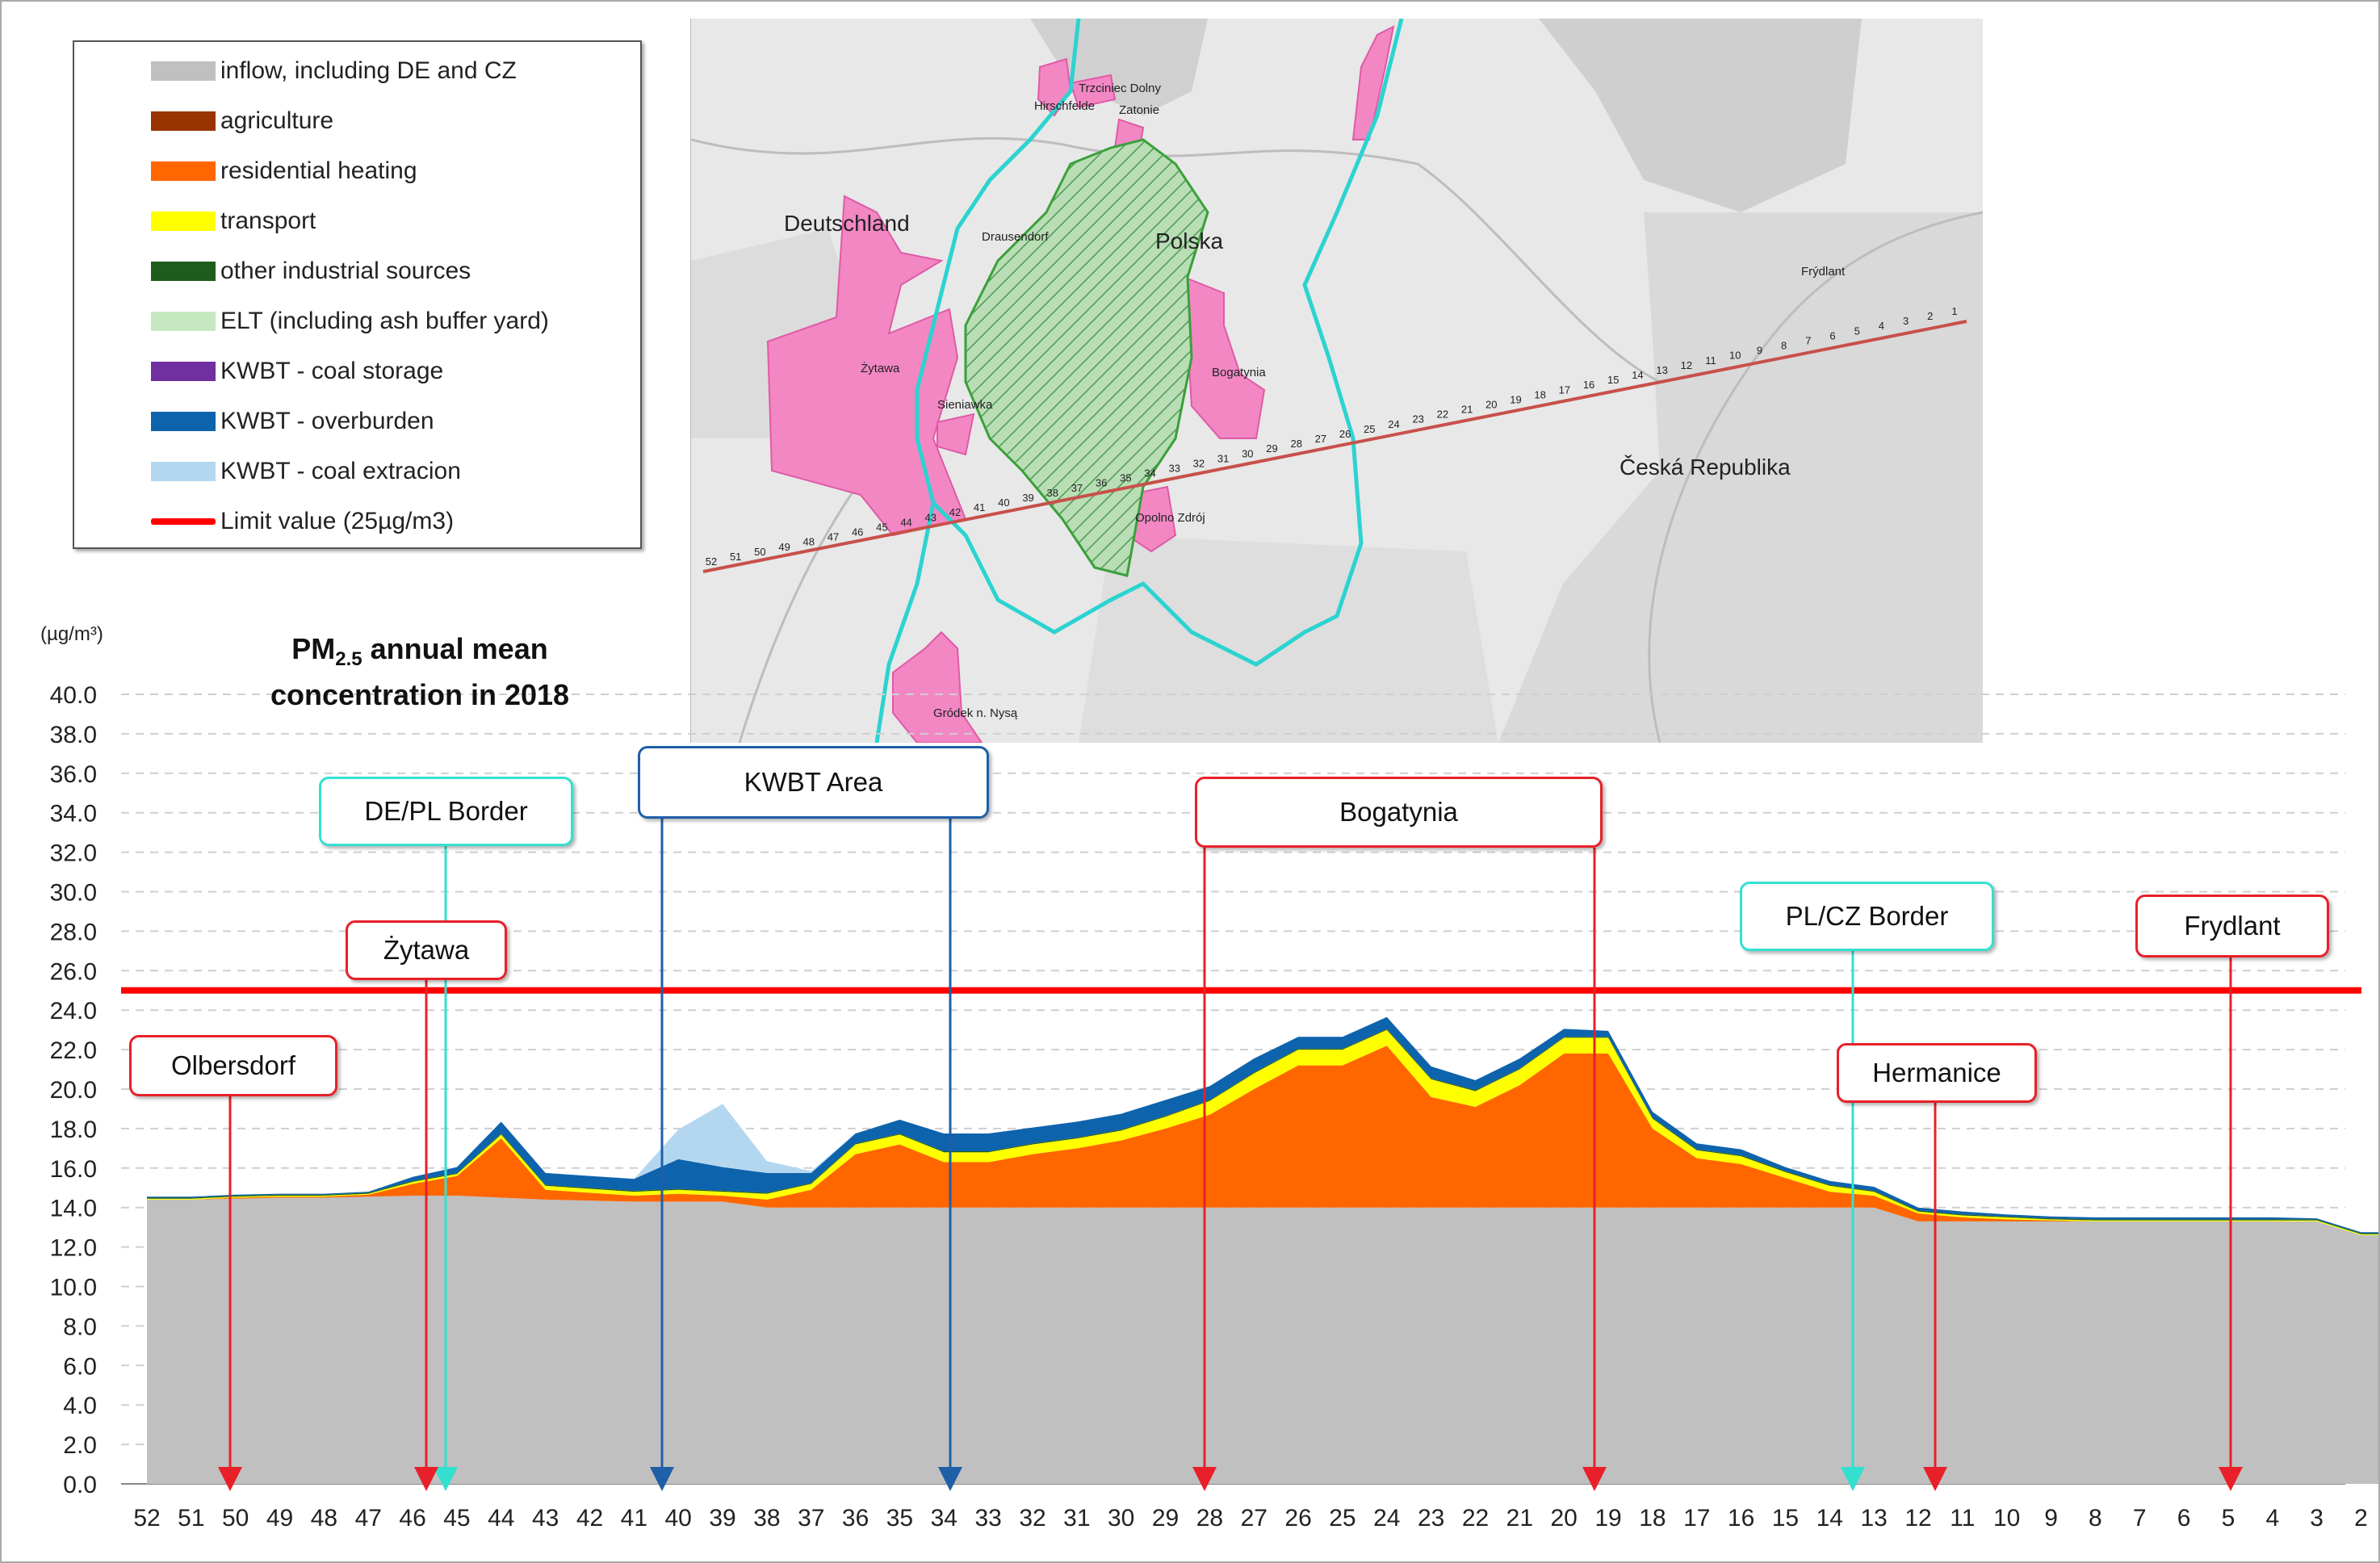 This screenshot has width=2380, height=1563. I want to click on x-tick-label: 11, so click(1962, 1518).